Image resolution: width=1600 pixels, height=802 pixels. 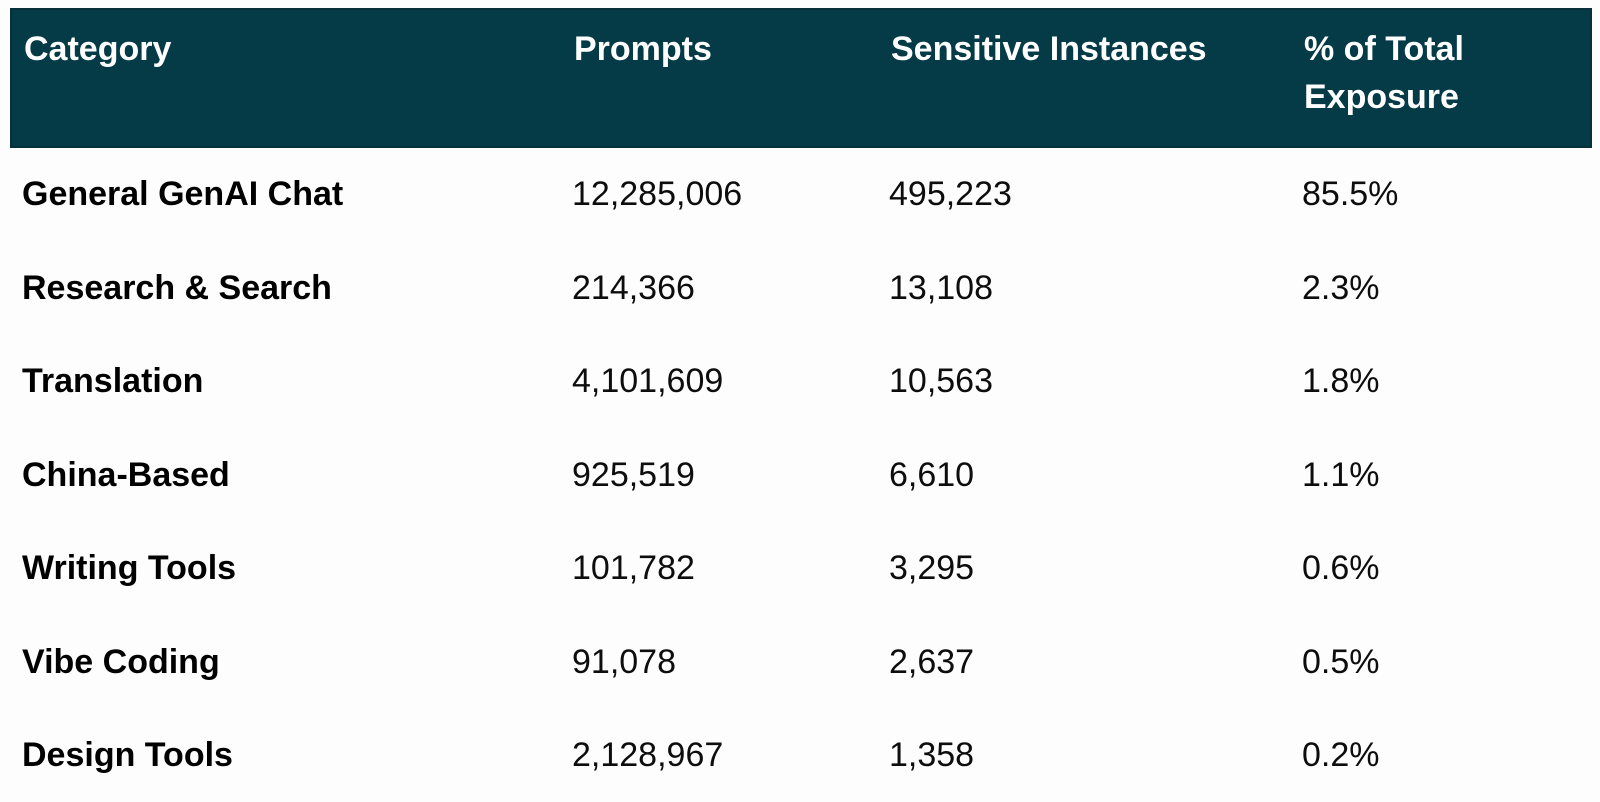 I want to click on pct-exposure-cell: 1.1%, so click(x=1341, y=474).